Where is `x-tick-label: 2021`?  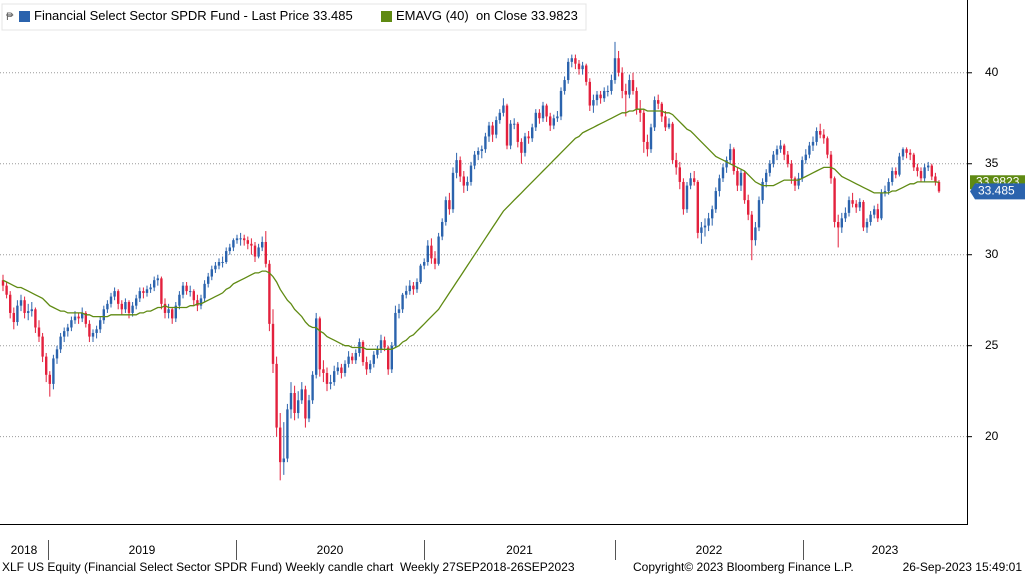 x-tick-label: 2021 is located at coordinates (519, 550).